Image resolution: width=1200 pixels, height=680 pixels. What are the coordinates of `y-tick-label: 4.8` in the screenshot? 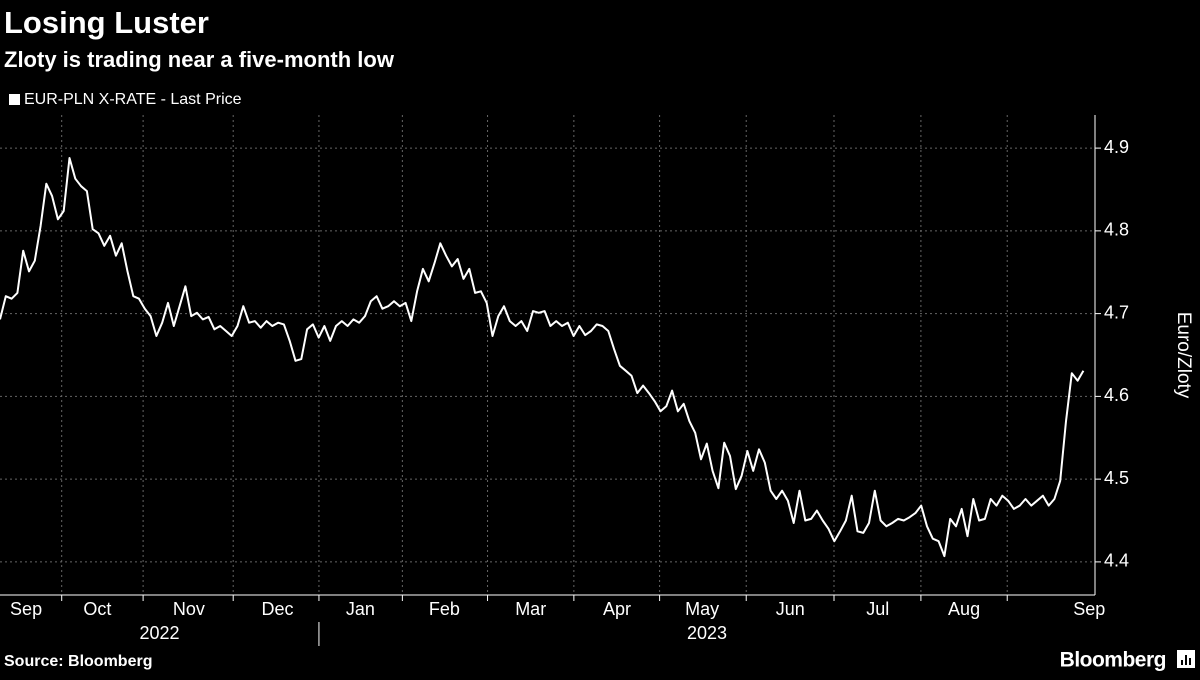 It's located at (1116, 230).